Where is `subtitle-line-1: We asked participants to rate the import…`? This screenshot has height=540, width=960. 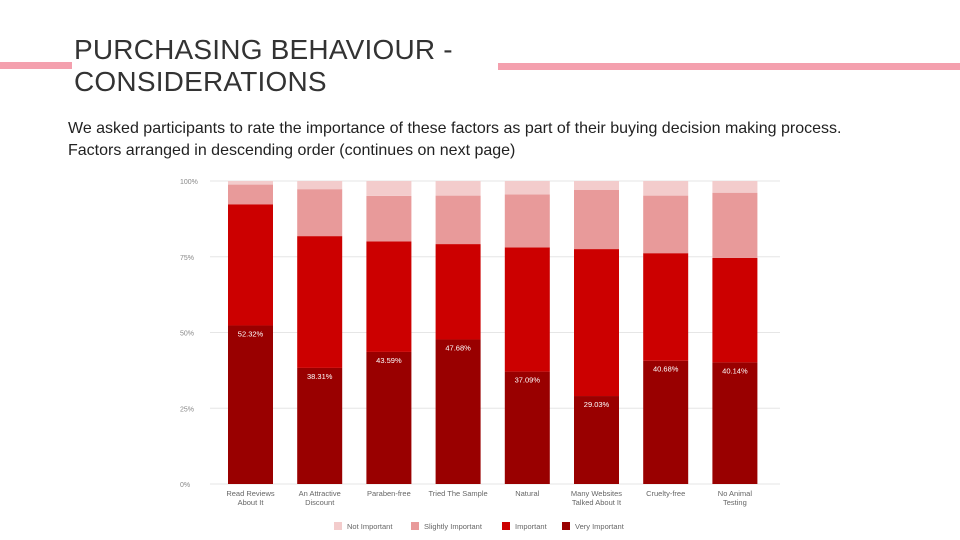 subtitle-line-1: We asked participants to rate the import… is located at coordinates (455, 128).